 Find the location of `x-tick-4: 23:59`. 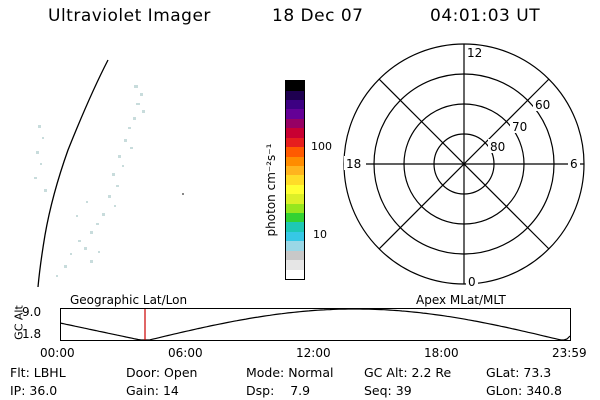

x-tick-4: 23:59 is located at coordinates (569, 353).